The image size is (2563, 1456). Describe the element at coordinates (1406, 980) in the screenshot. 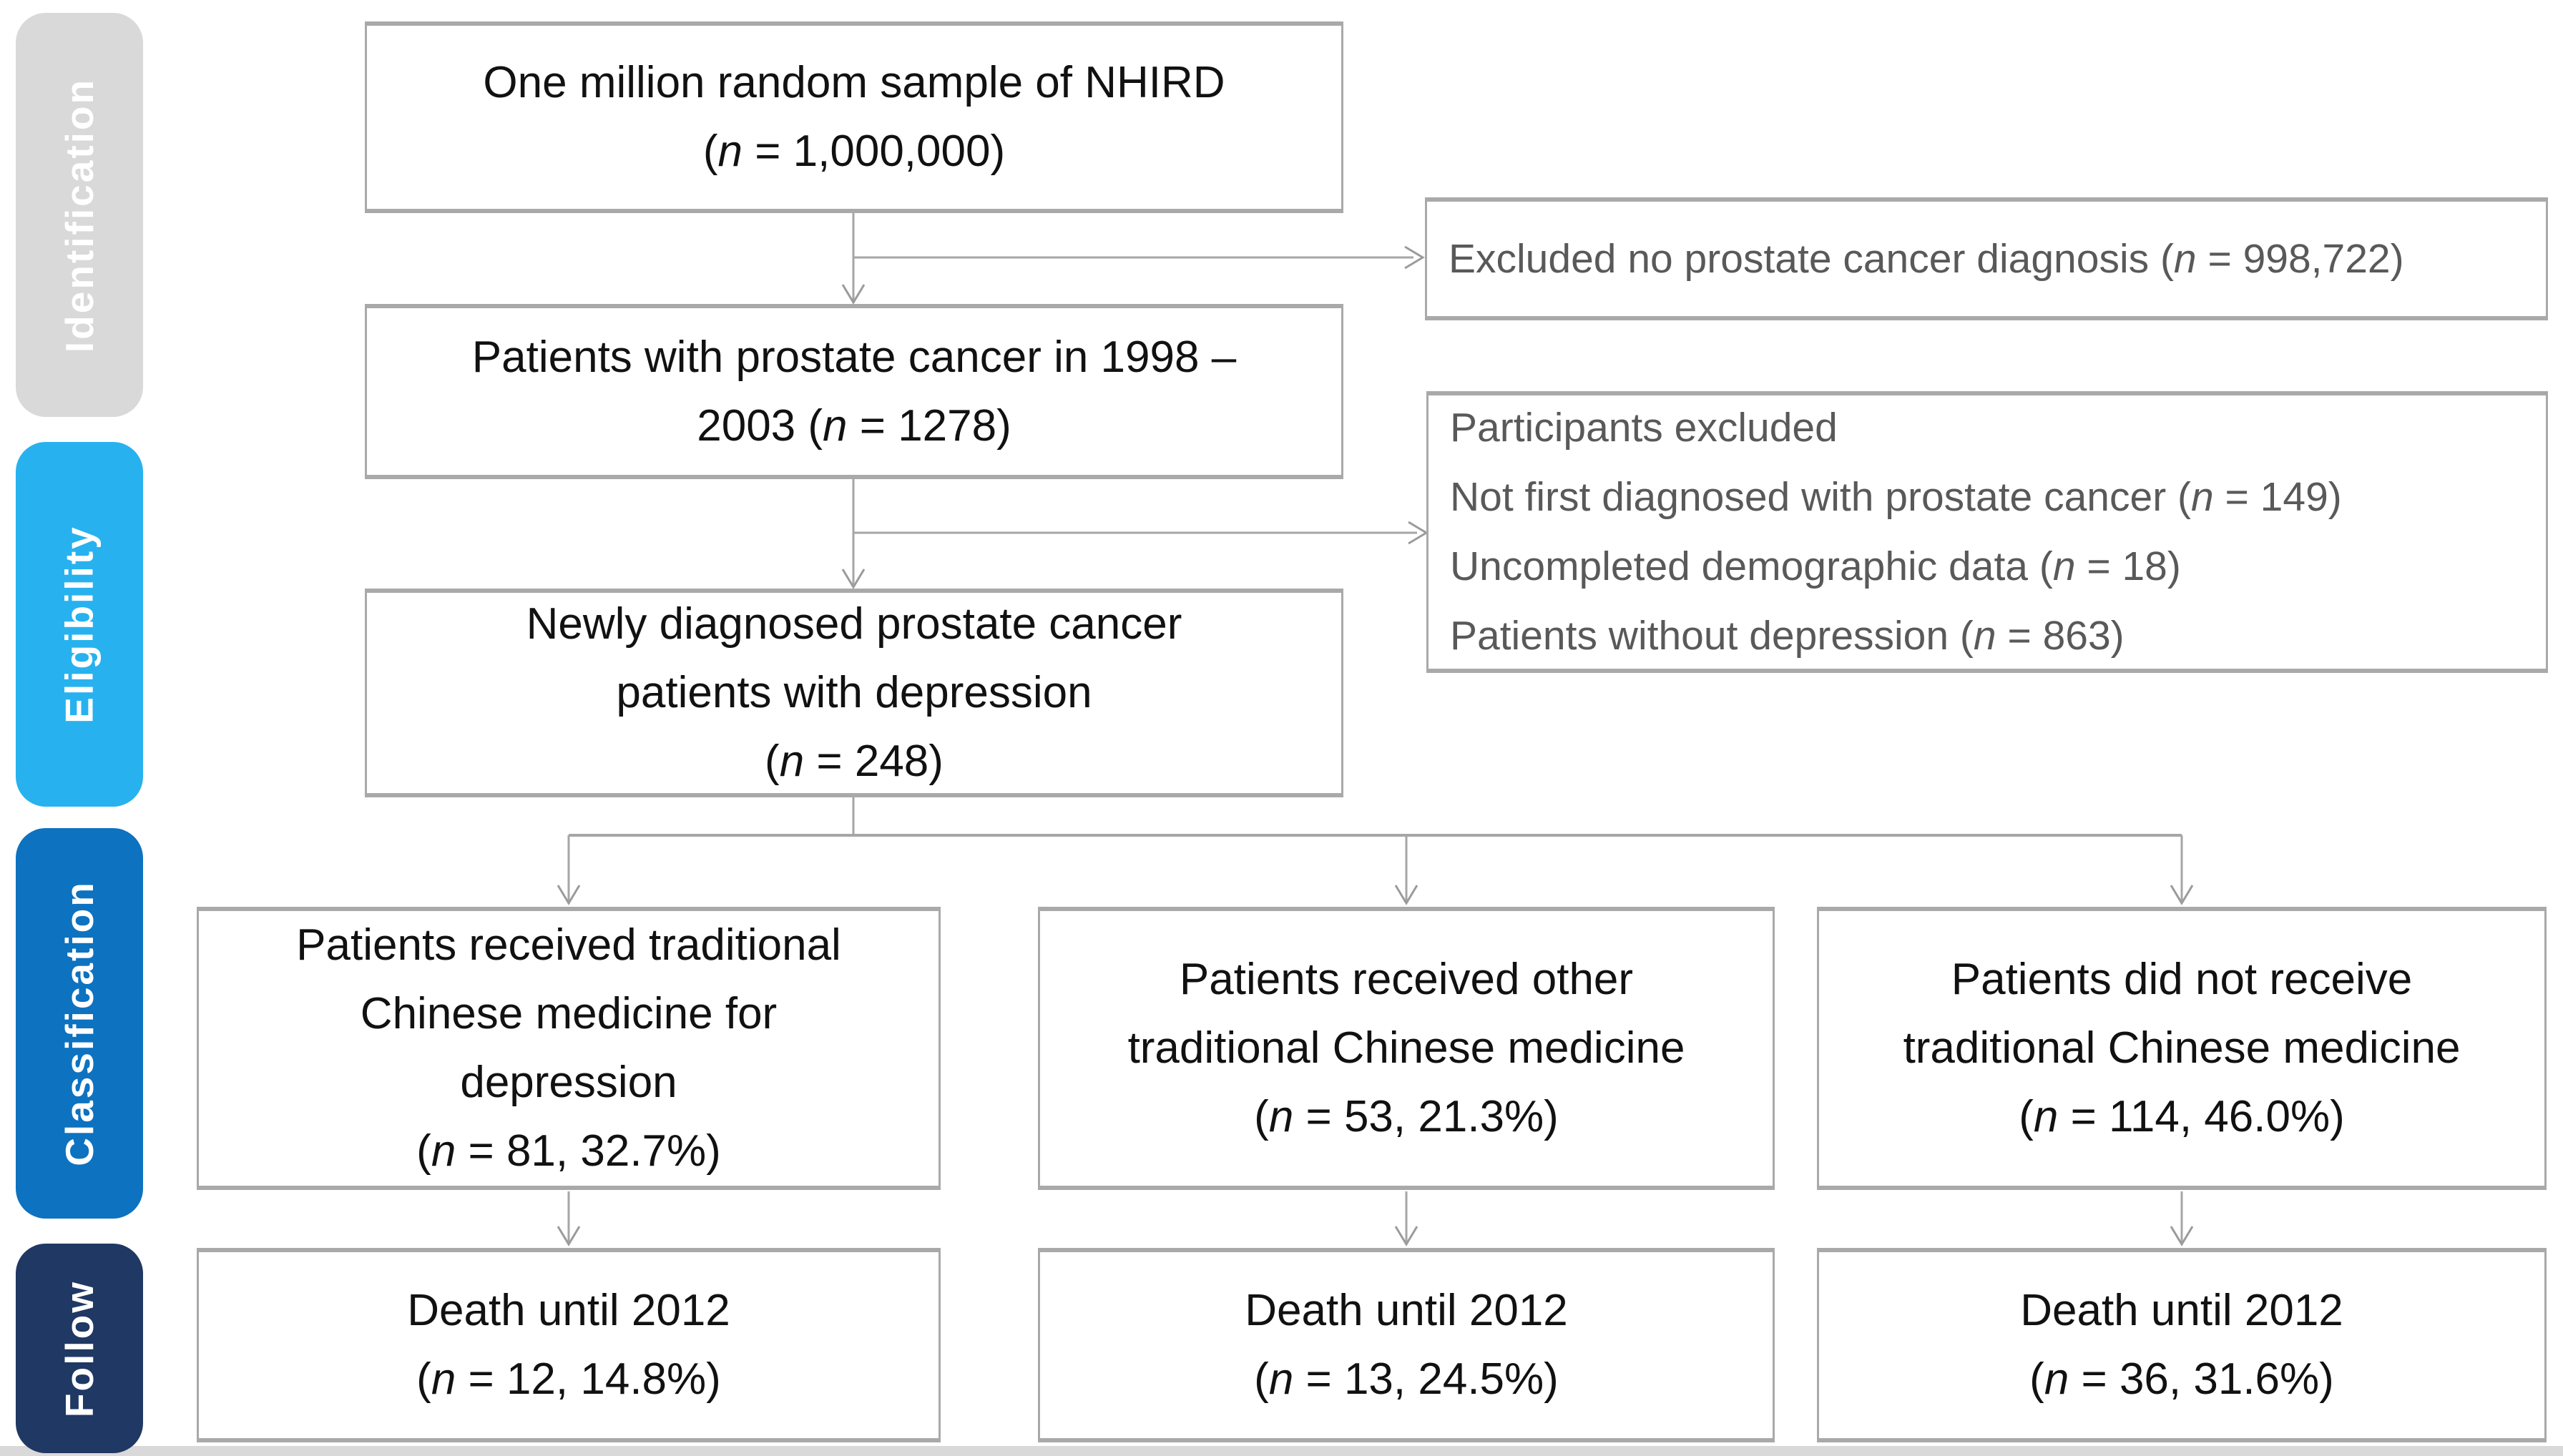

I see `box-text-line: Patients received other` at that location.